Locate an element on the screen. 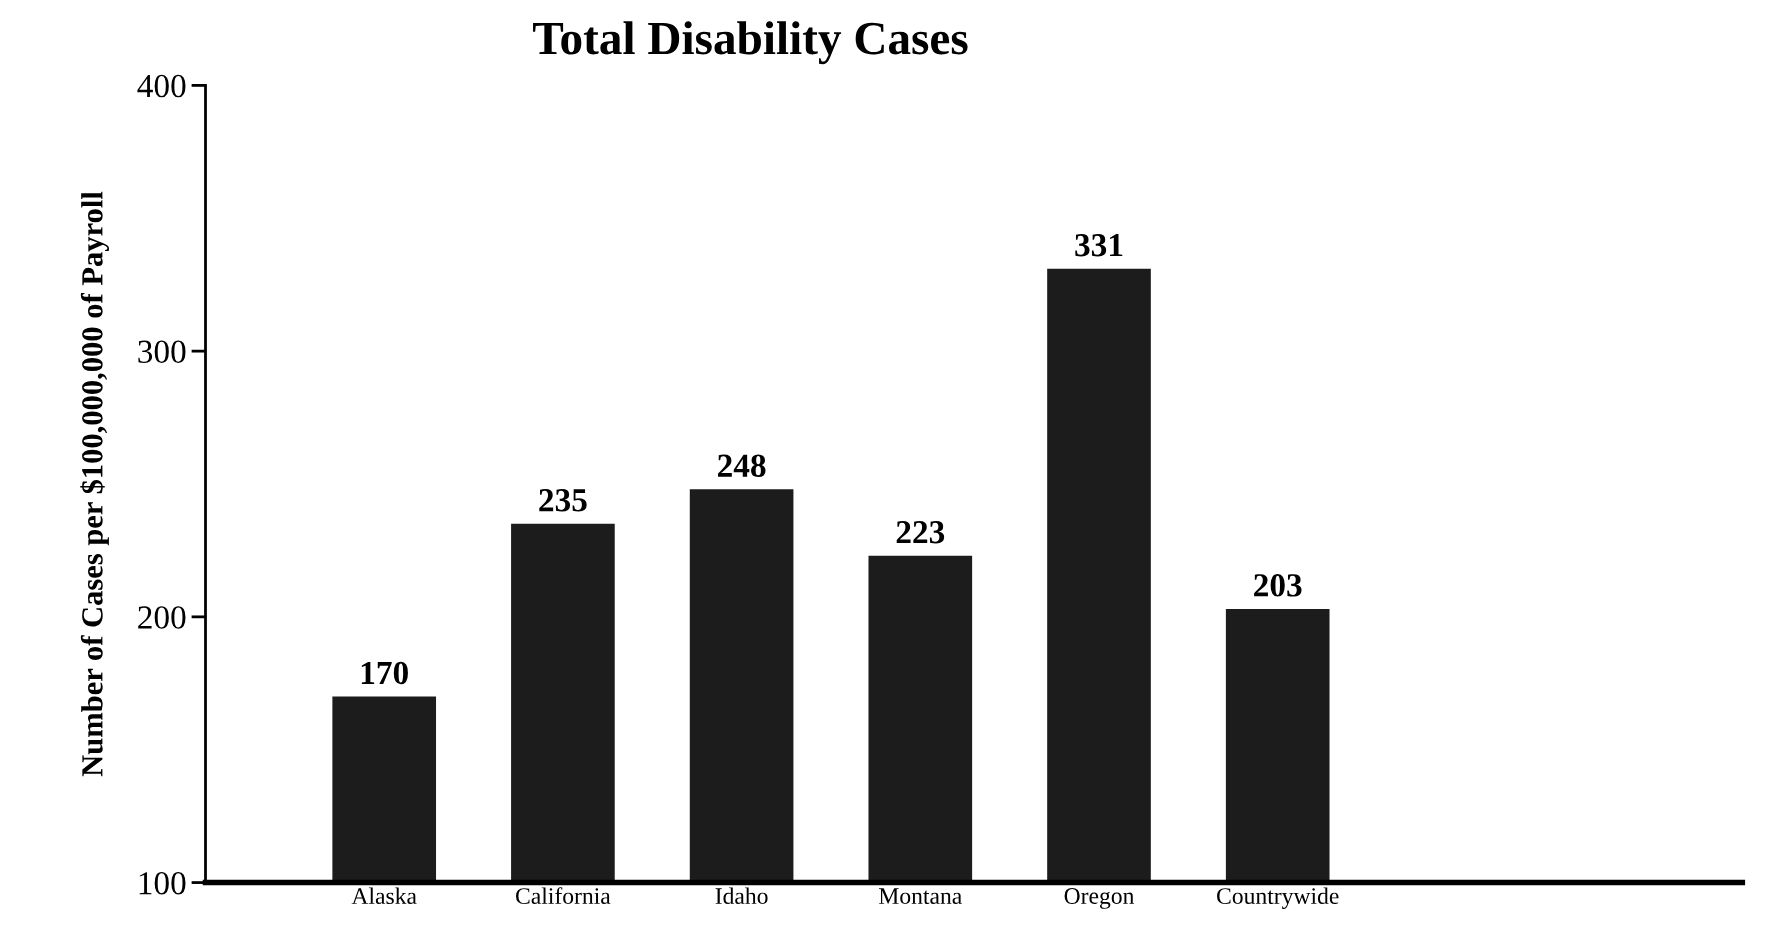 The width and height of the screenshot is (1787, 949). y-axis-title: Number of Cases per $100,000,000 of Payroll is located at coordinates (94, 484).